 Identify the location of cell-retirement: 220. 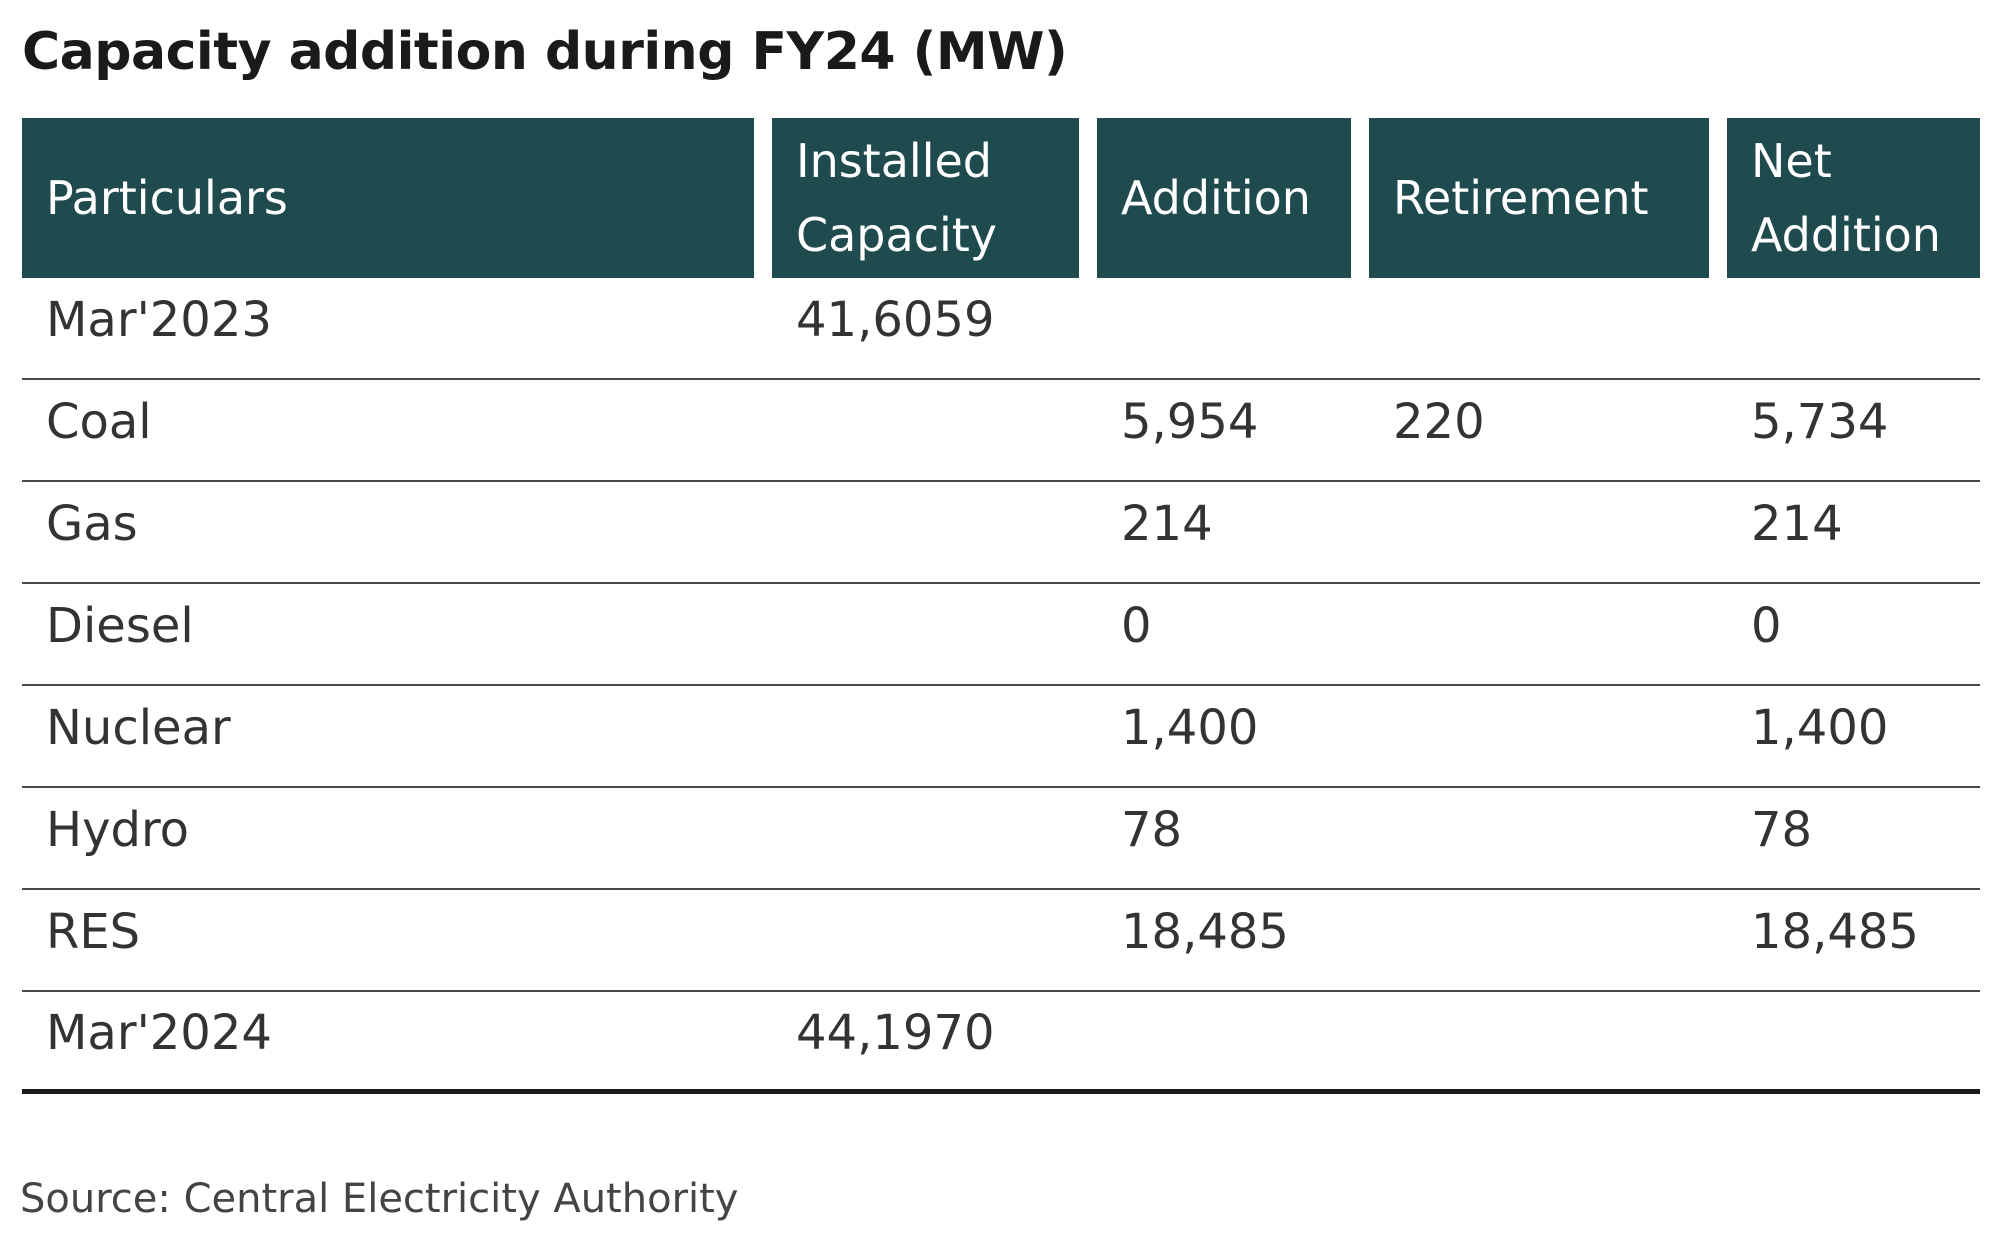
(1439, 422).